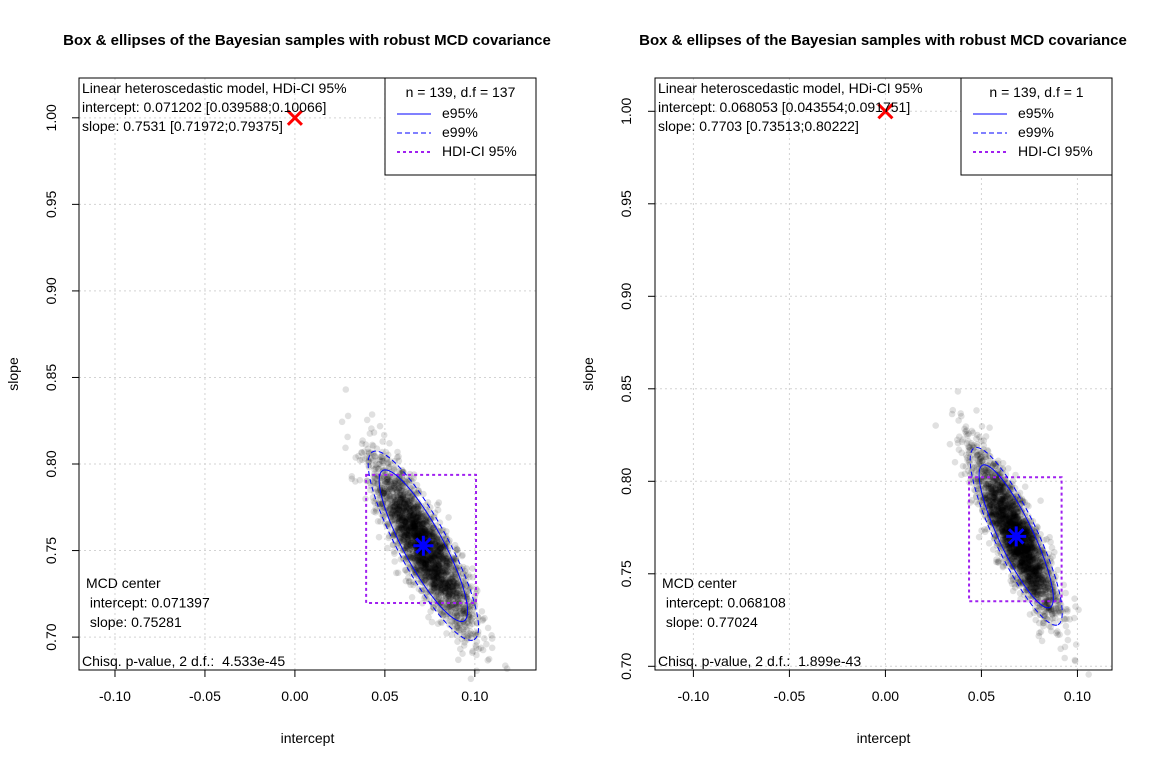 The height and width of the screenshot is (768, 1152). What do you see at coordinates (123, 583) in the screenshot?
I see `mcd-center-line: MCD center` at bounding box center [123, 583].